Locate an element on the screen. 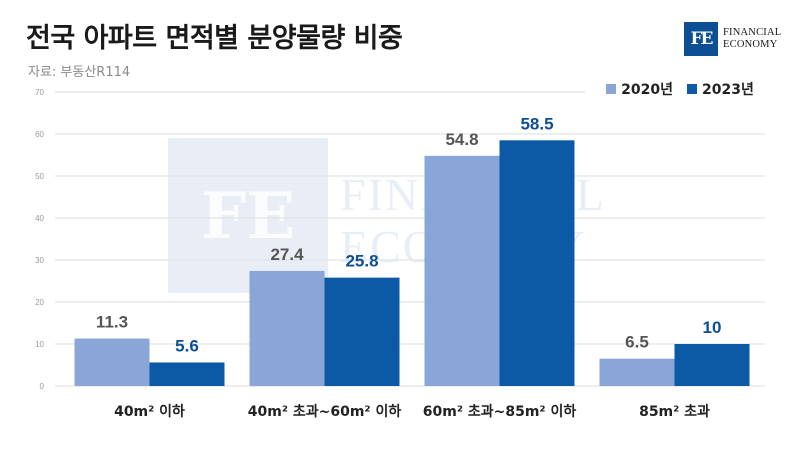 Image resolution: width=800 pixels, height=450 pixels. value-label: 6.5 is located at coordinates (637, 342).